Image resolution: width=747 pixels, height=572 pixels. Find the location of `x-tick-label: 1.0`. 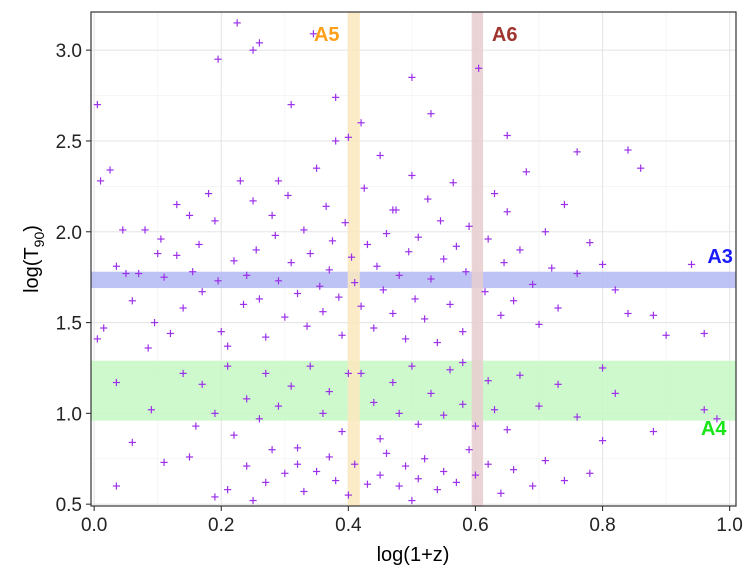

x-tick-label: 1.0 is located at coordinates (729, 525).